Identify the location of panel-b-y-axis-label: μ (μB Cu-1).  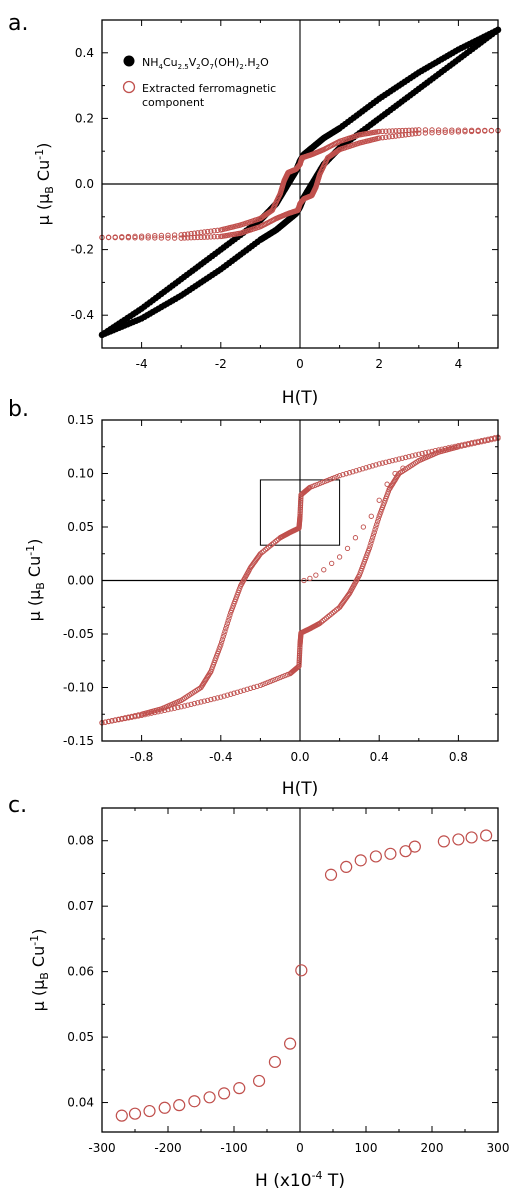
(35, 580).